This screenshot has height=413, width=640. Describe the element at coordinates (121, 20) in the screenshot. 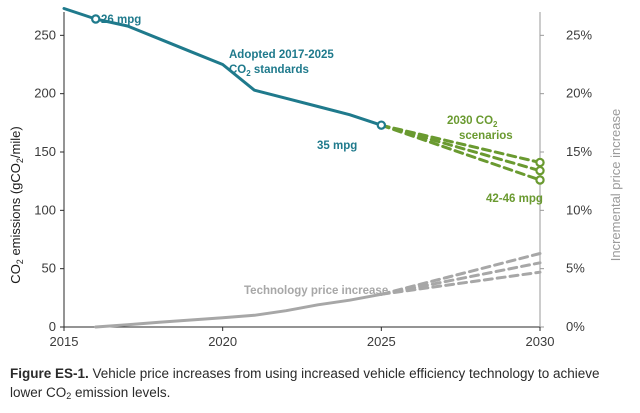

I see `annotation-26-mpg: 26 mpg` at that location.